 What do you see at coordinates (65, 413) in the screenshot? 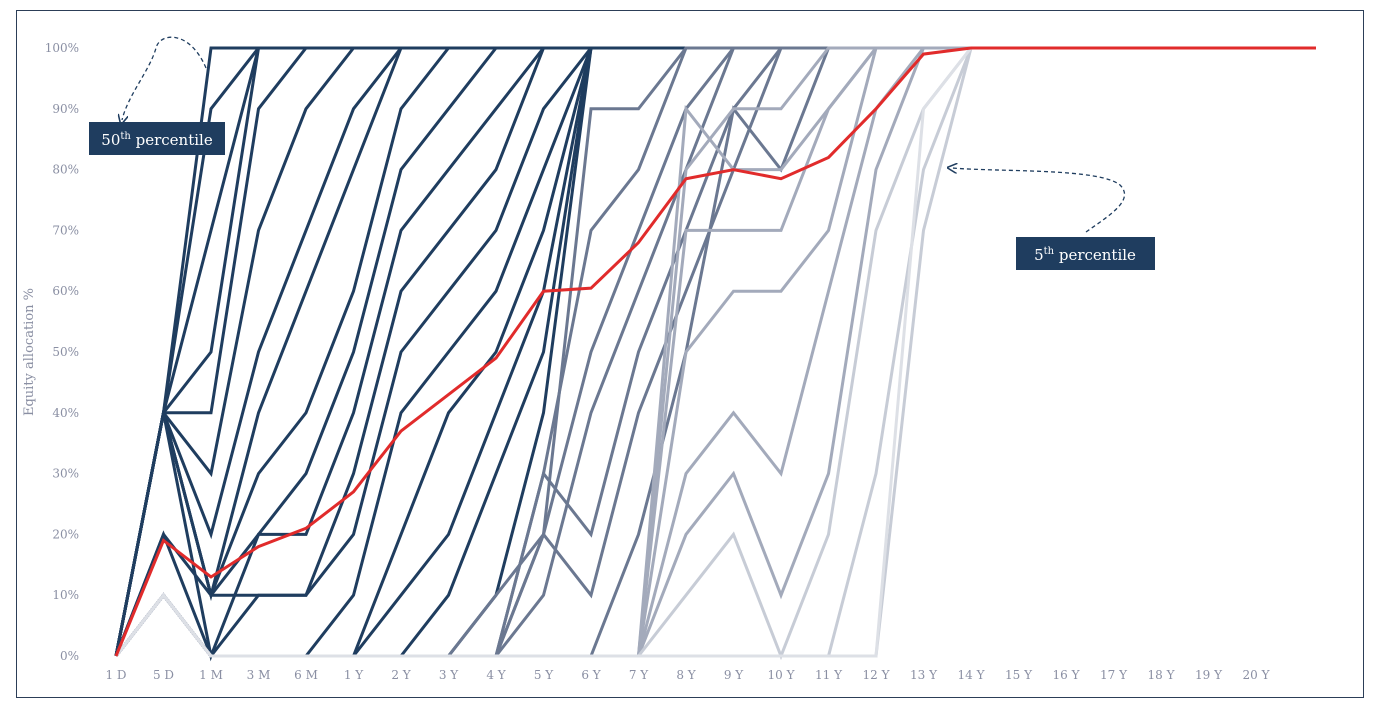
I see `y-tick-label: 40%` at bounding box center [65, 413].